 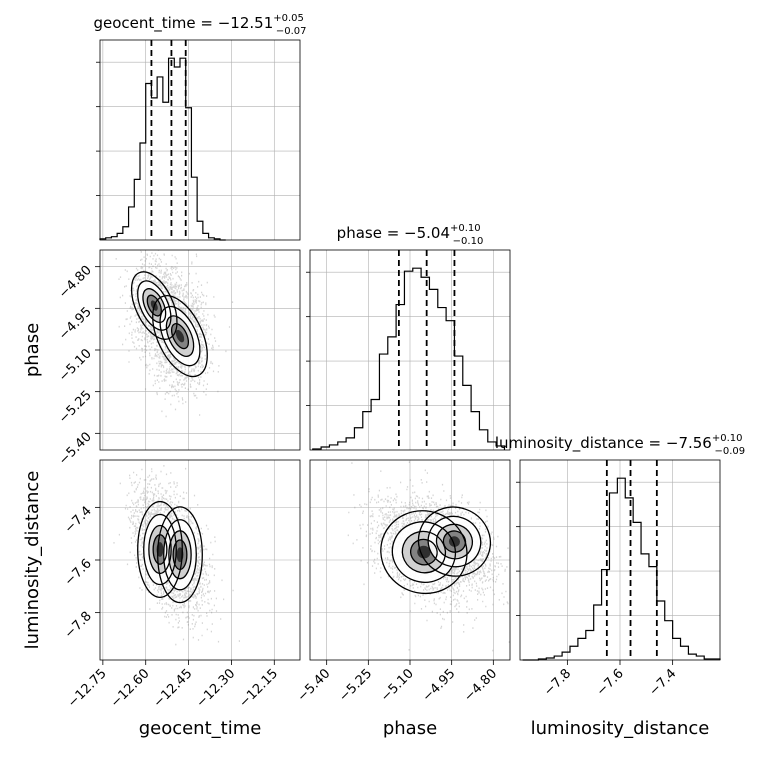 I want to click on y-axis-phase: −5.40−5.25−5.10−4.95−4.80 phase, so click(x=61, y=365).